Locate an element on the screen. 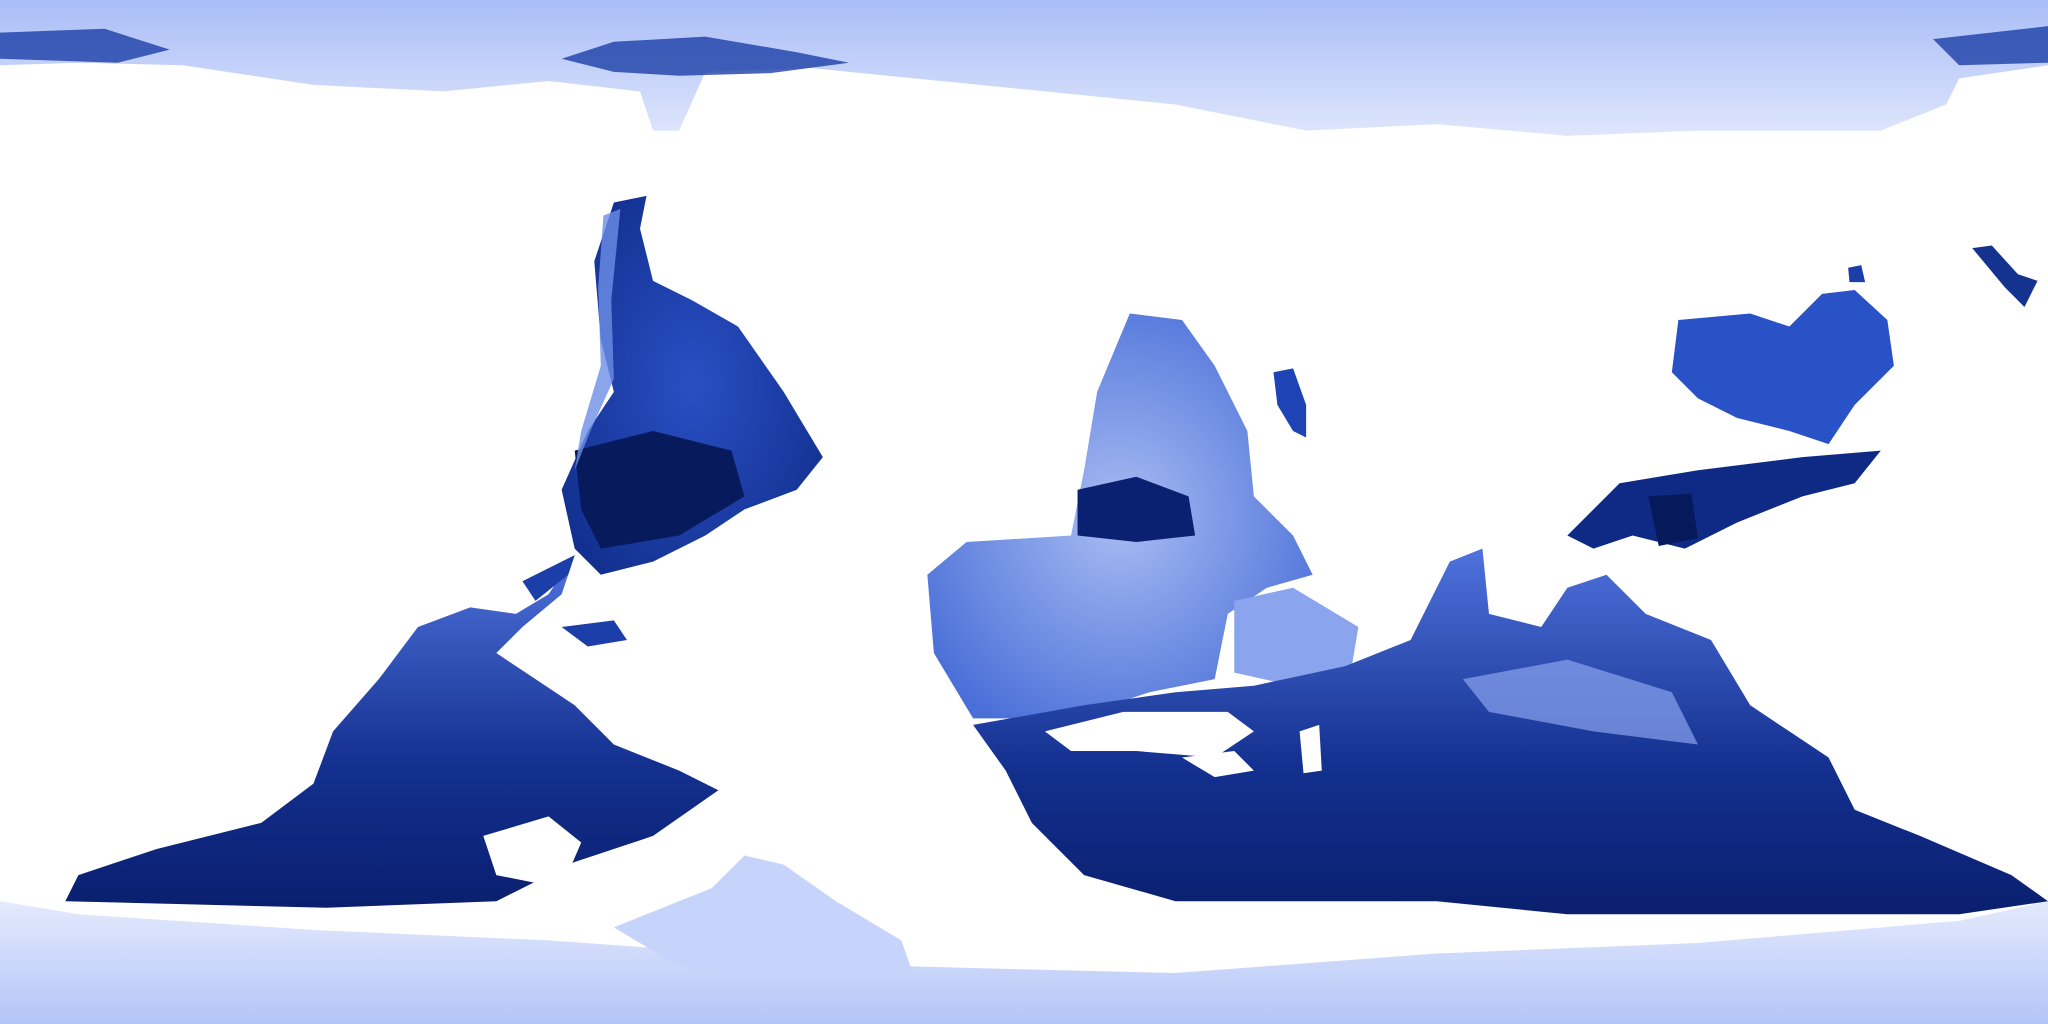 This screenshot has width=2048, height=1024. hudson is located at coordinates (532, 852).